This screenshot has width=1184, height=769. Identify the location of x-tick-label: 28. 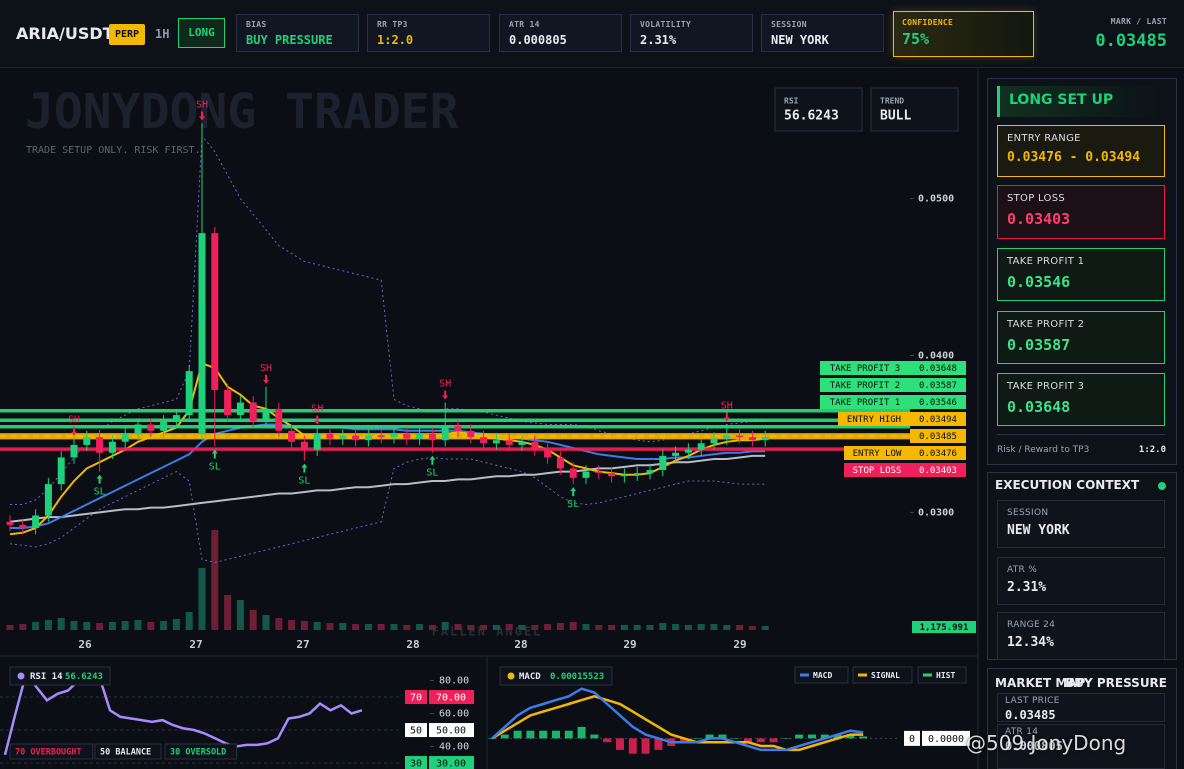
(520, 644).